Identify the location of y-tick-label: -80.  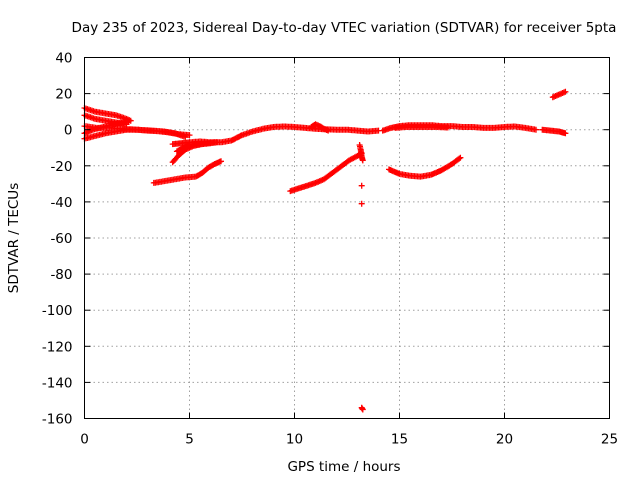
(61, 275).